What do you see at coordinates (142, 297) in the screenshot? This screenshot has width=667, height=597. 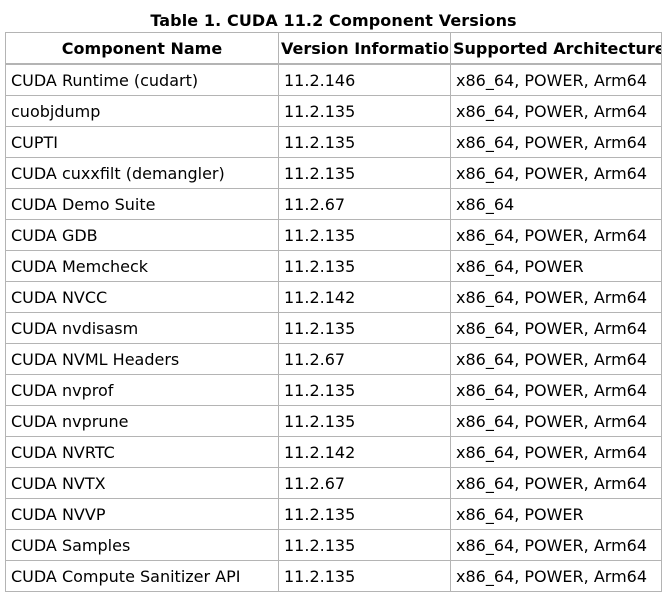 I see `component-name-cell: CUDA NVCC` at bounding box center [142, 297].